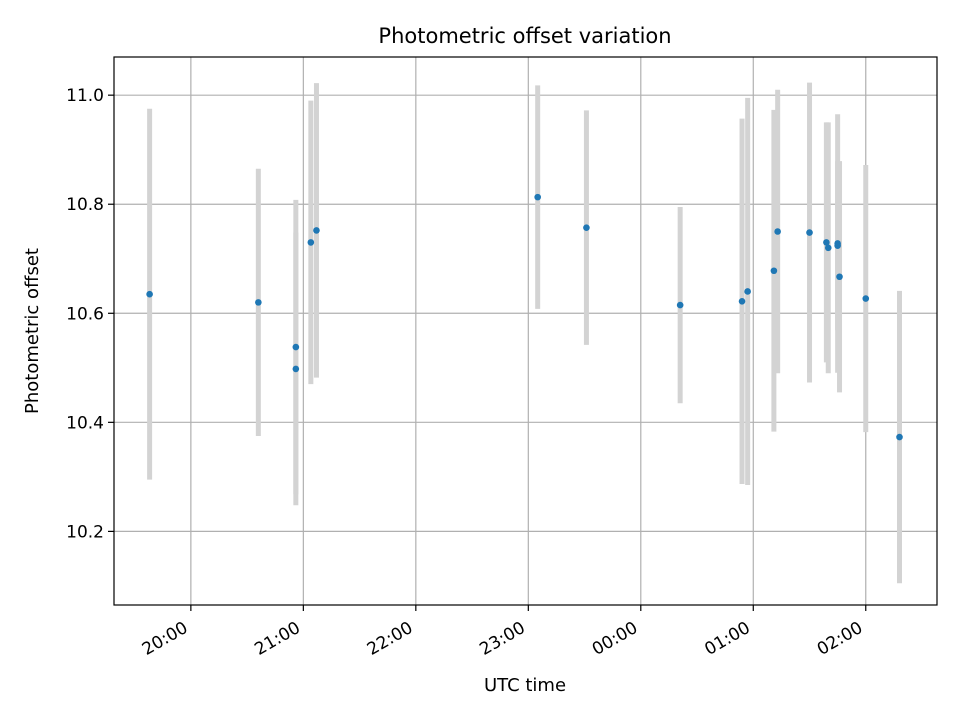  What do you see at coordinates (85, 96) in the screenshot?
I see `y-tick-label: 11.0` at bounding box center [85, 96].